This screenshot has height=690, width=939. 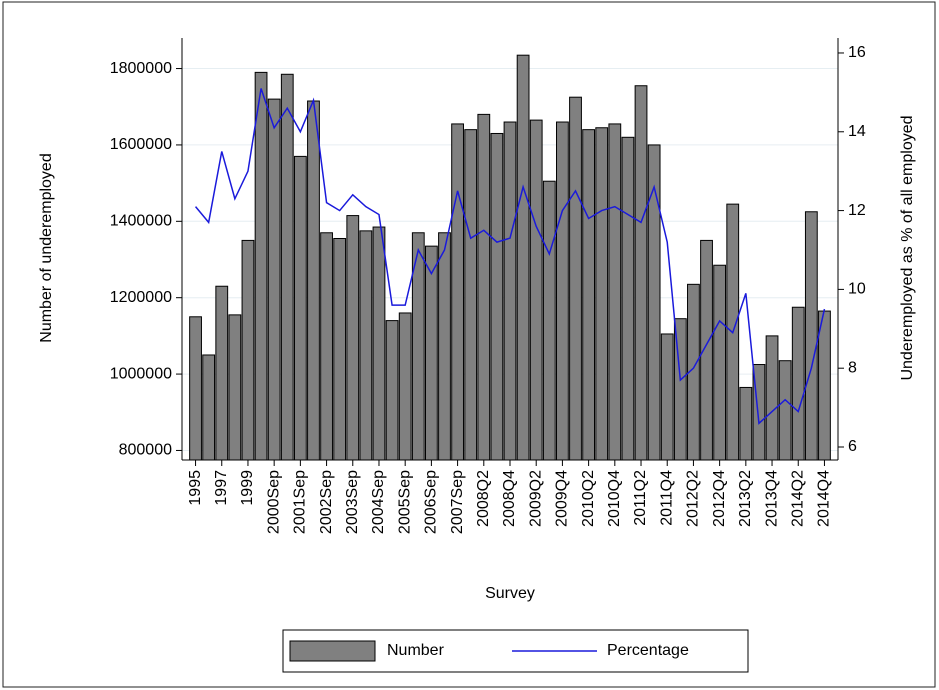 I want to click on y-axis-title: Number of underemployed, so click(x=46, y=247).